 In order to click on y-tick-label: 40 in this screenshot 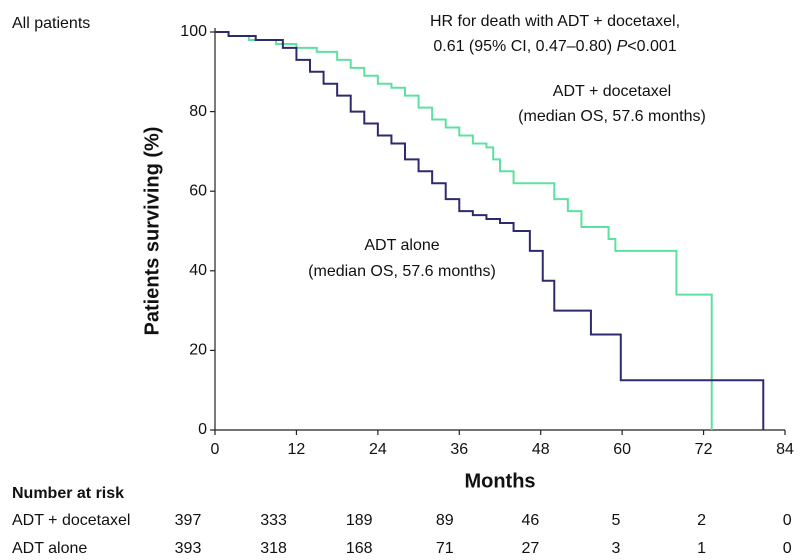, I will do `click(198, 270)`.